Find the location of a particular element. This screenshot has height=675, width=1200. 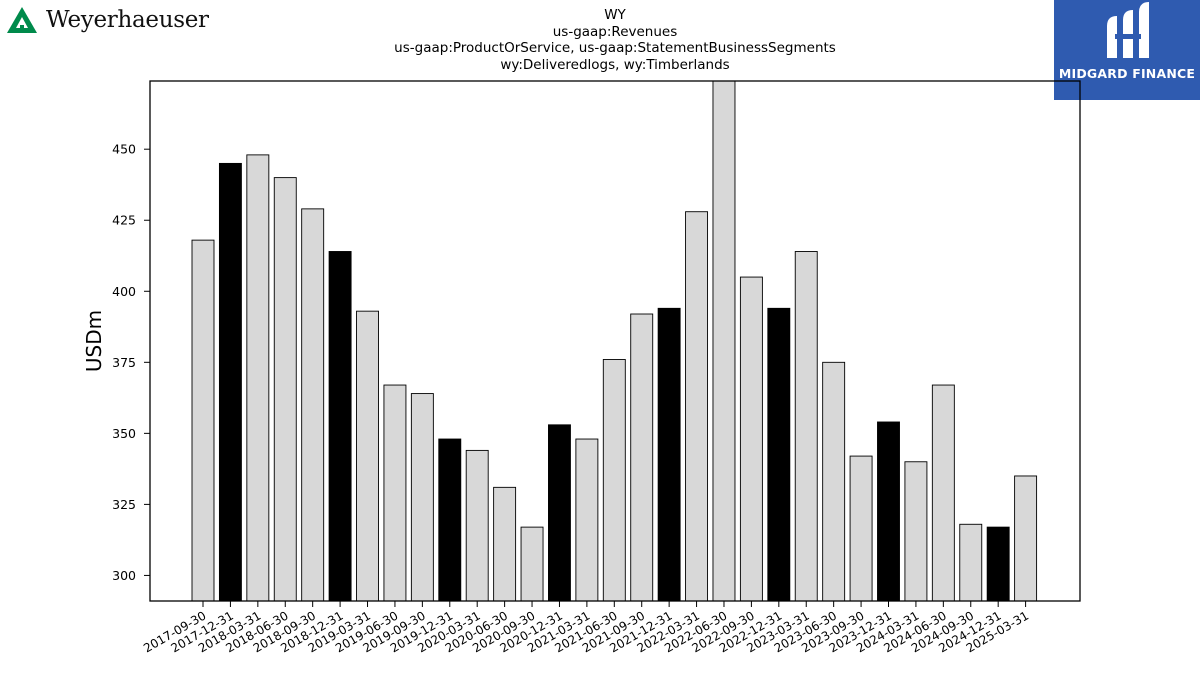

midgard-finance-logo-text: MIDGARD FINANCE is located at coordinates (1127, 73).